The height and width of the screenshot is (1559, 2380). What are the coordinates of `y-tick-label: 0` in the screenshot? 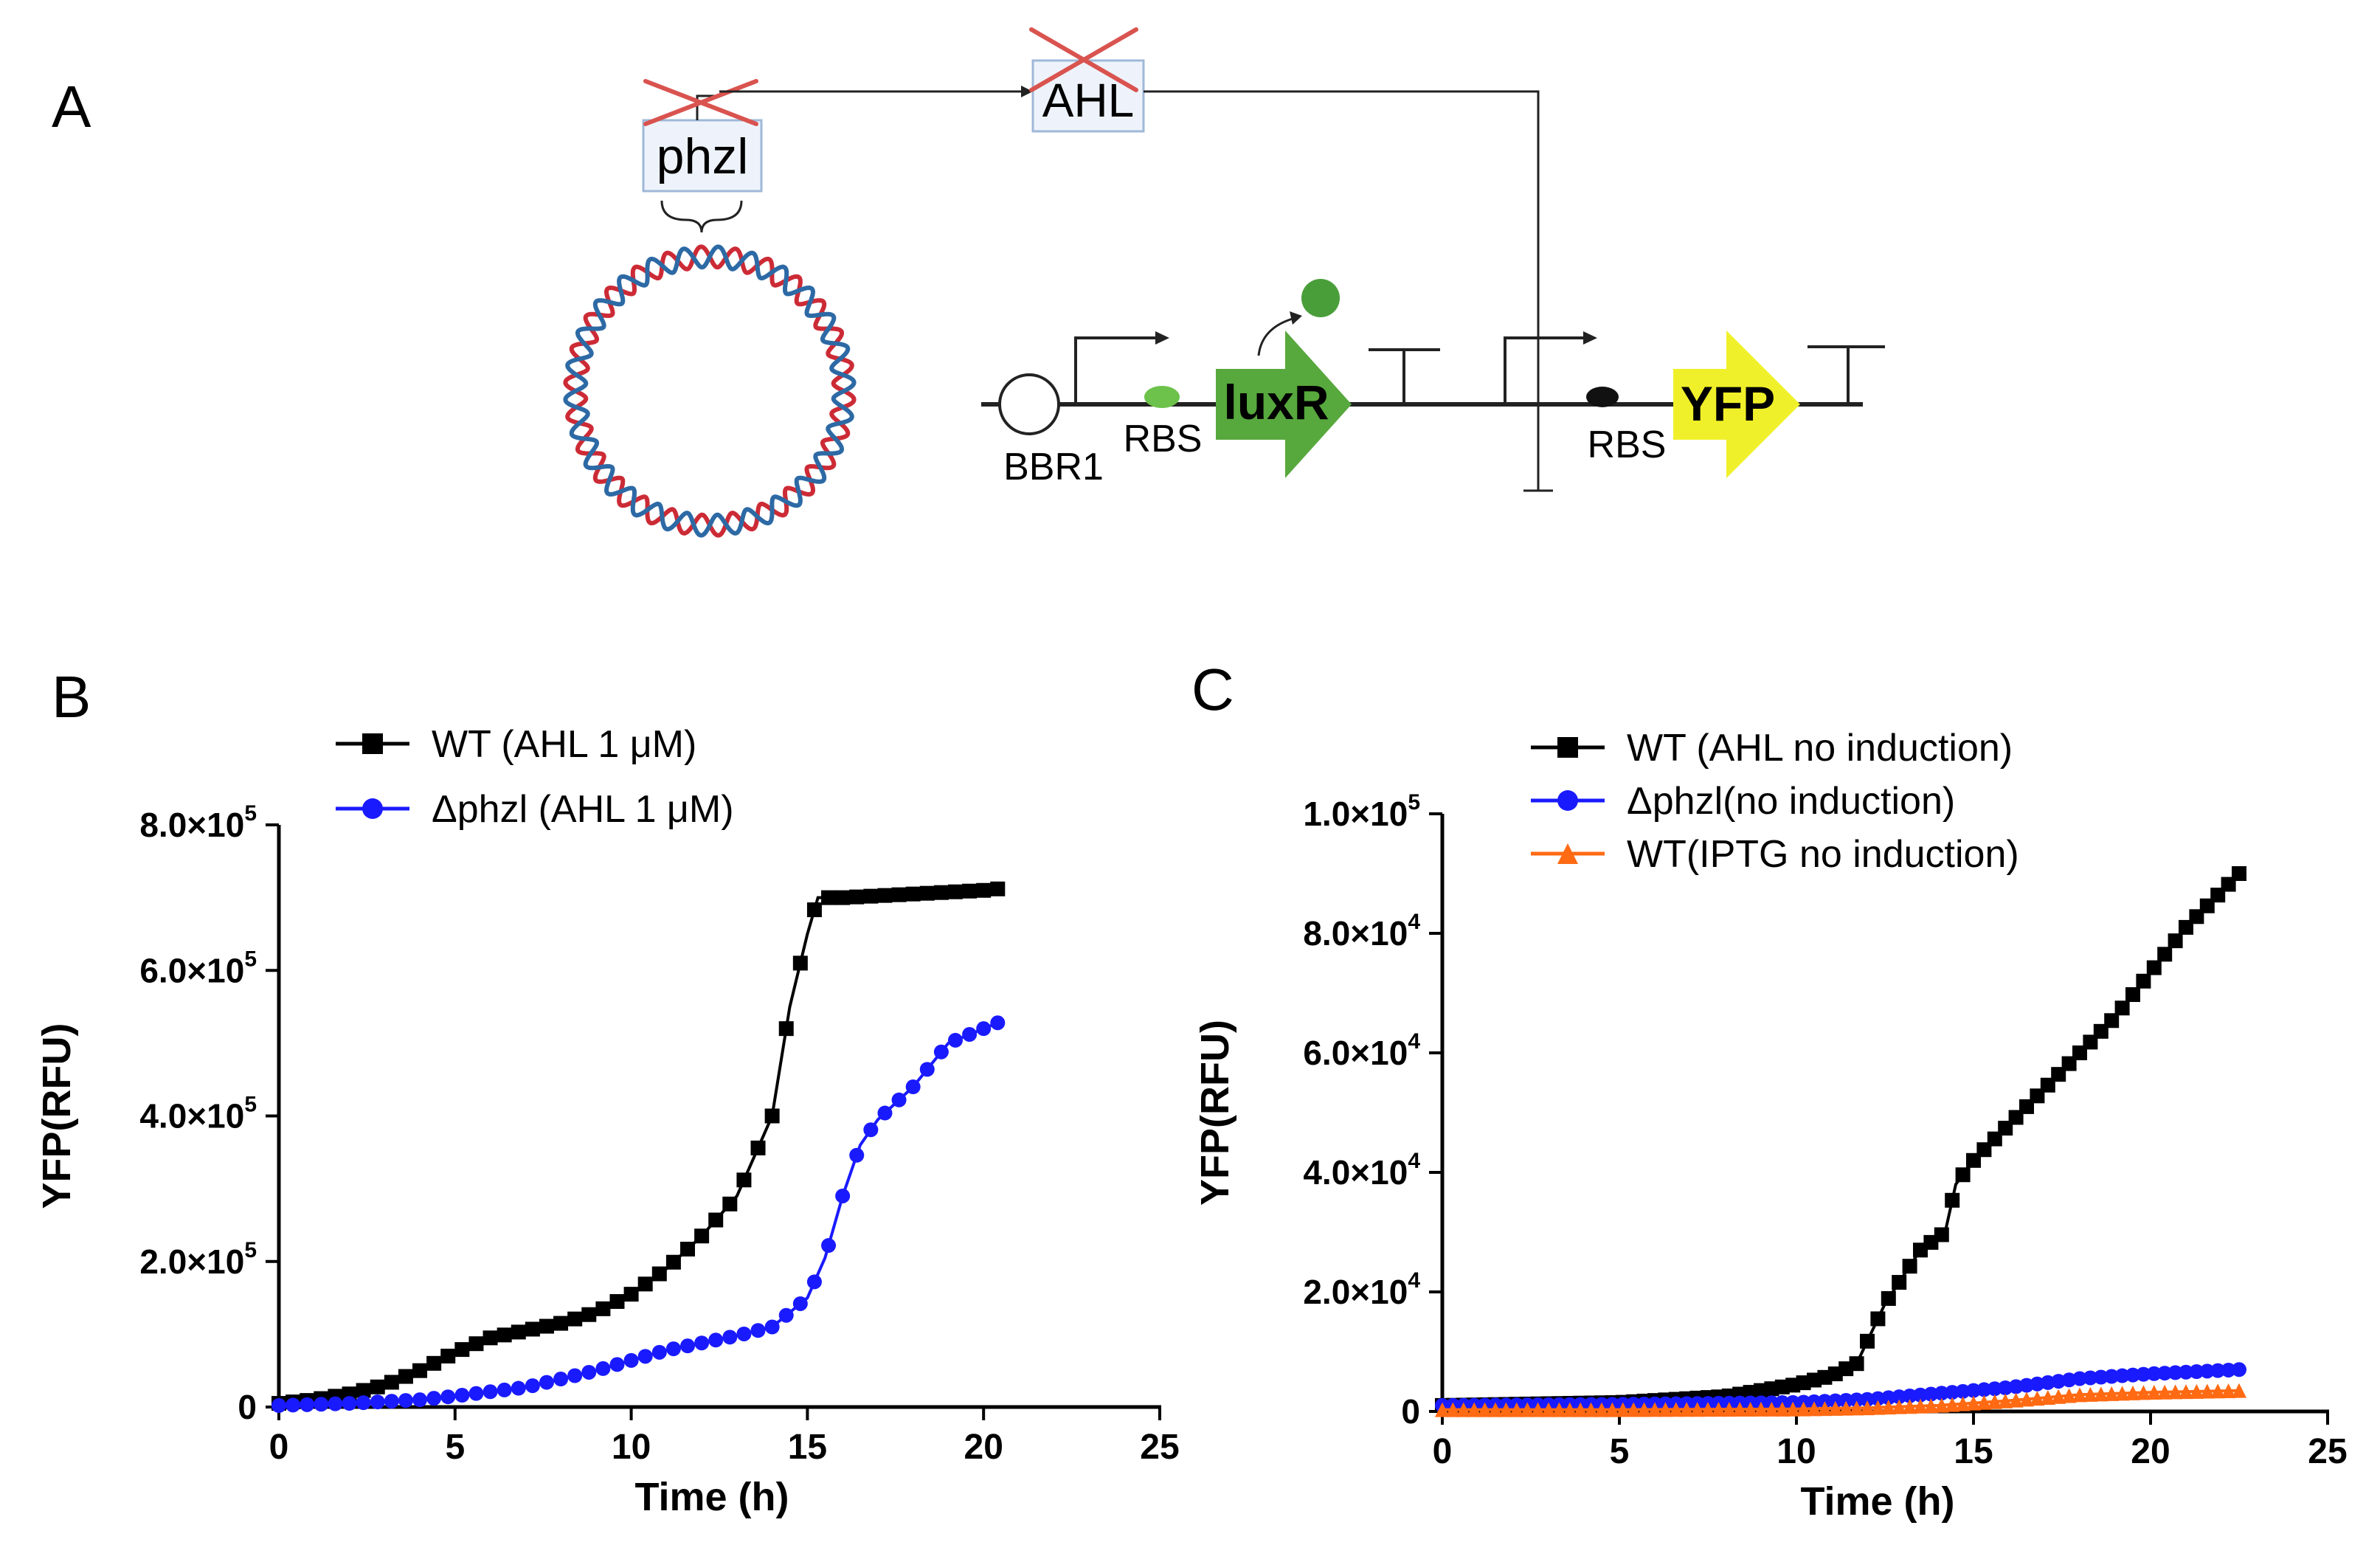 It's located at (248, 1407).